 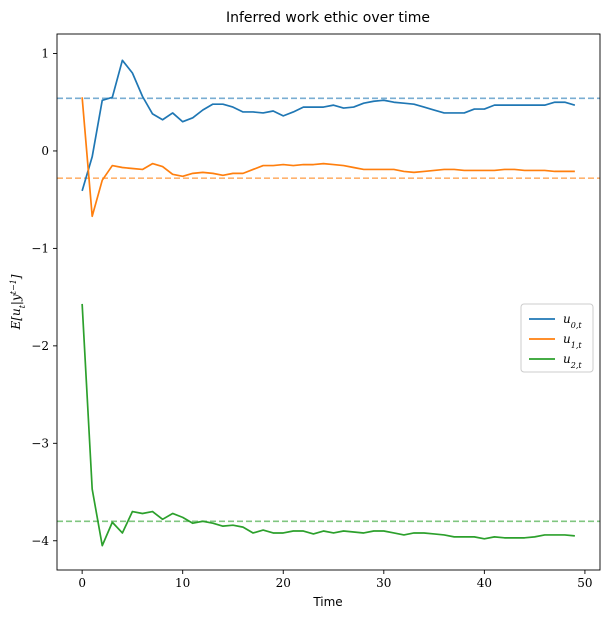 What do you see at coordinates (82, 583) in the screenshot?
I see `x-tick-label: 0` at bounding box center [82, 583].